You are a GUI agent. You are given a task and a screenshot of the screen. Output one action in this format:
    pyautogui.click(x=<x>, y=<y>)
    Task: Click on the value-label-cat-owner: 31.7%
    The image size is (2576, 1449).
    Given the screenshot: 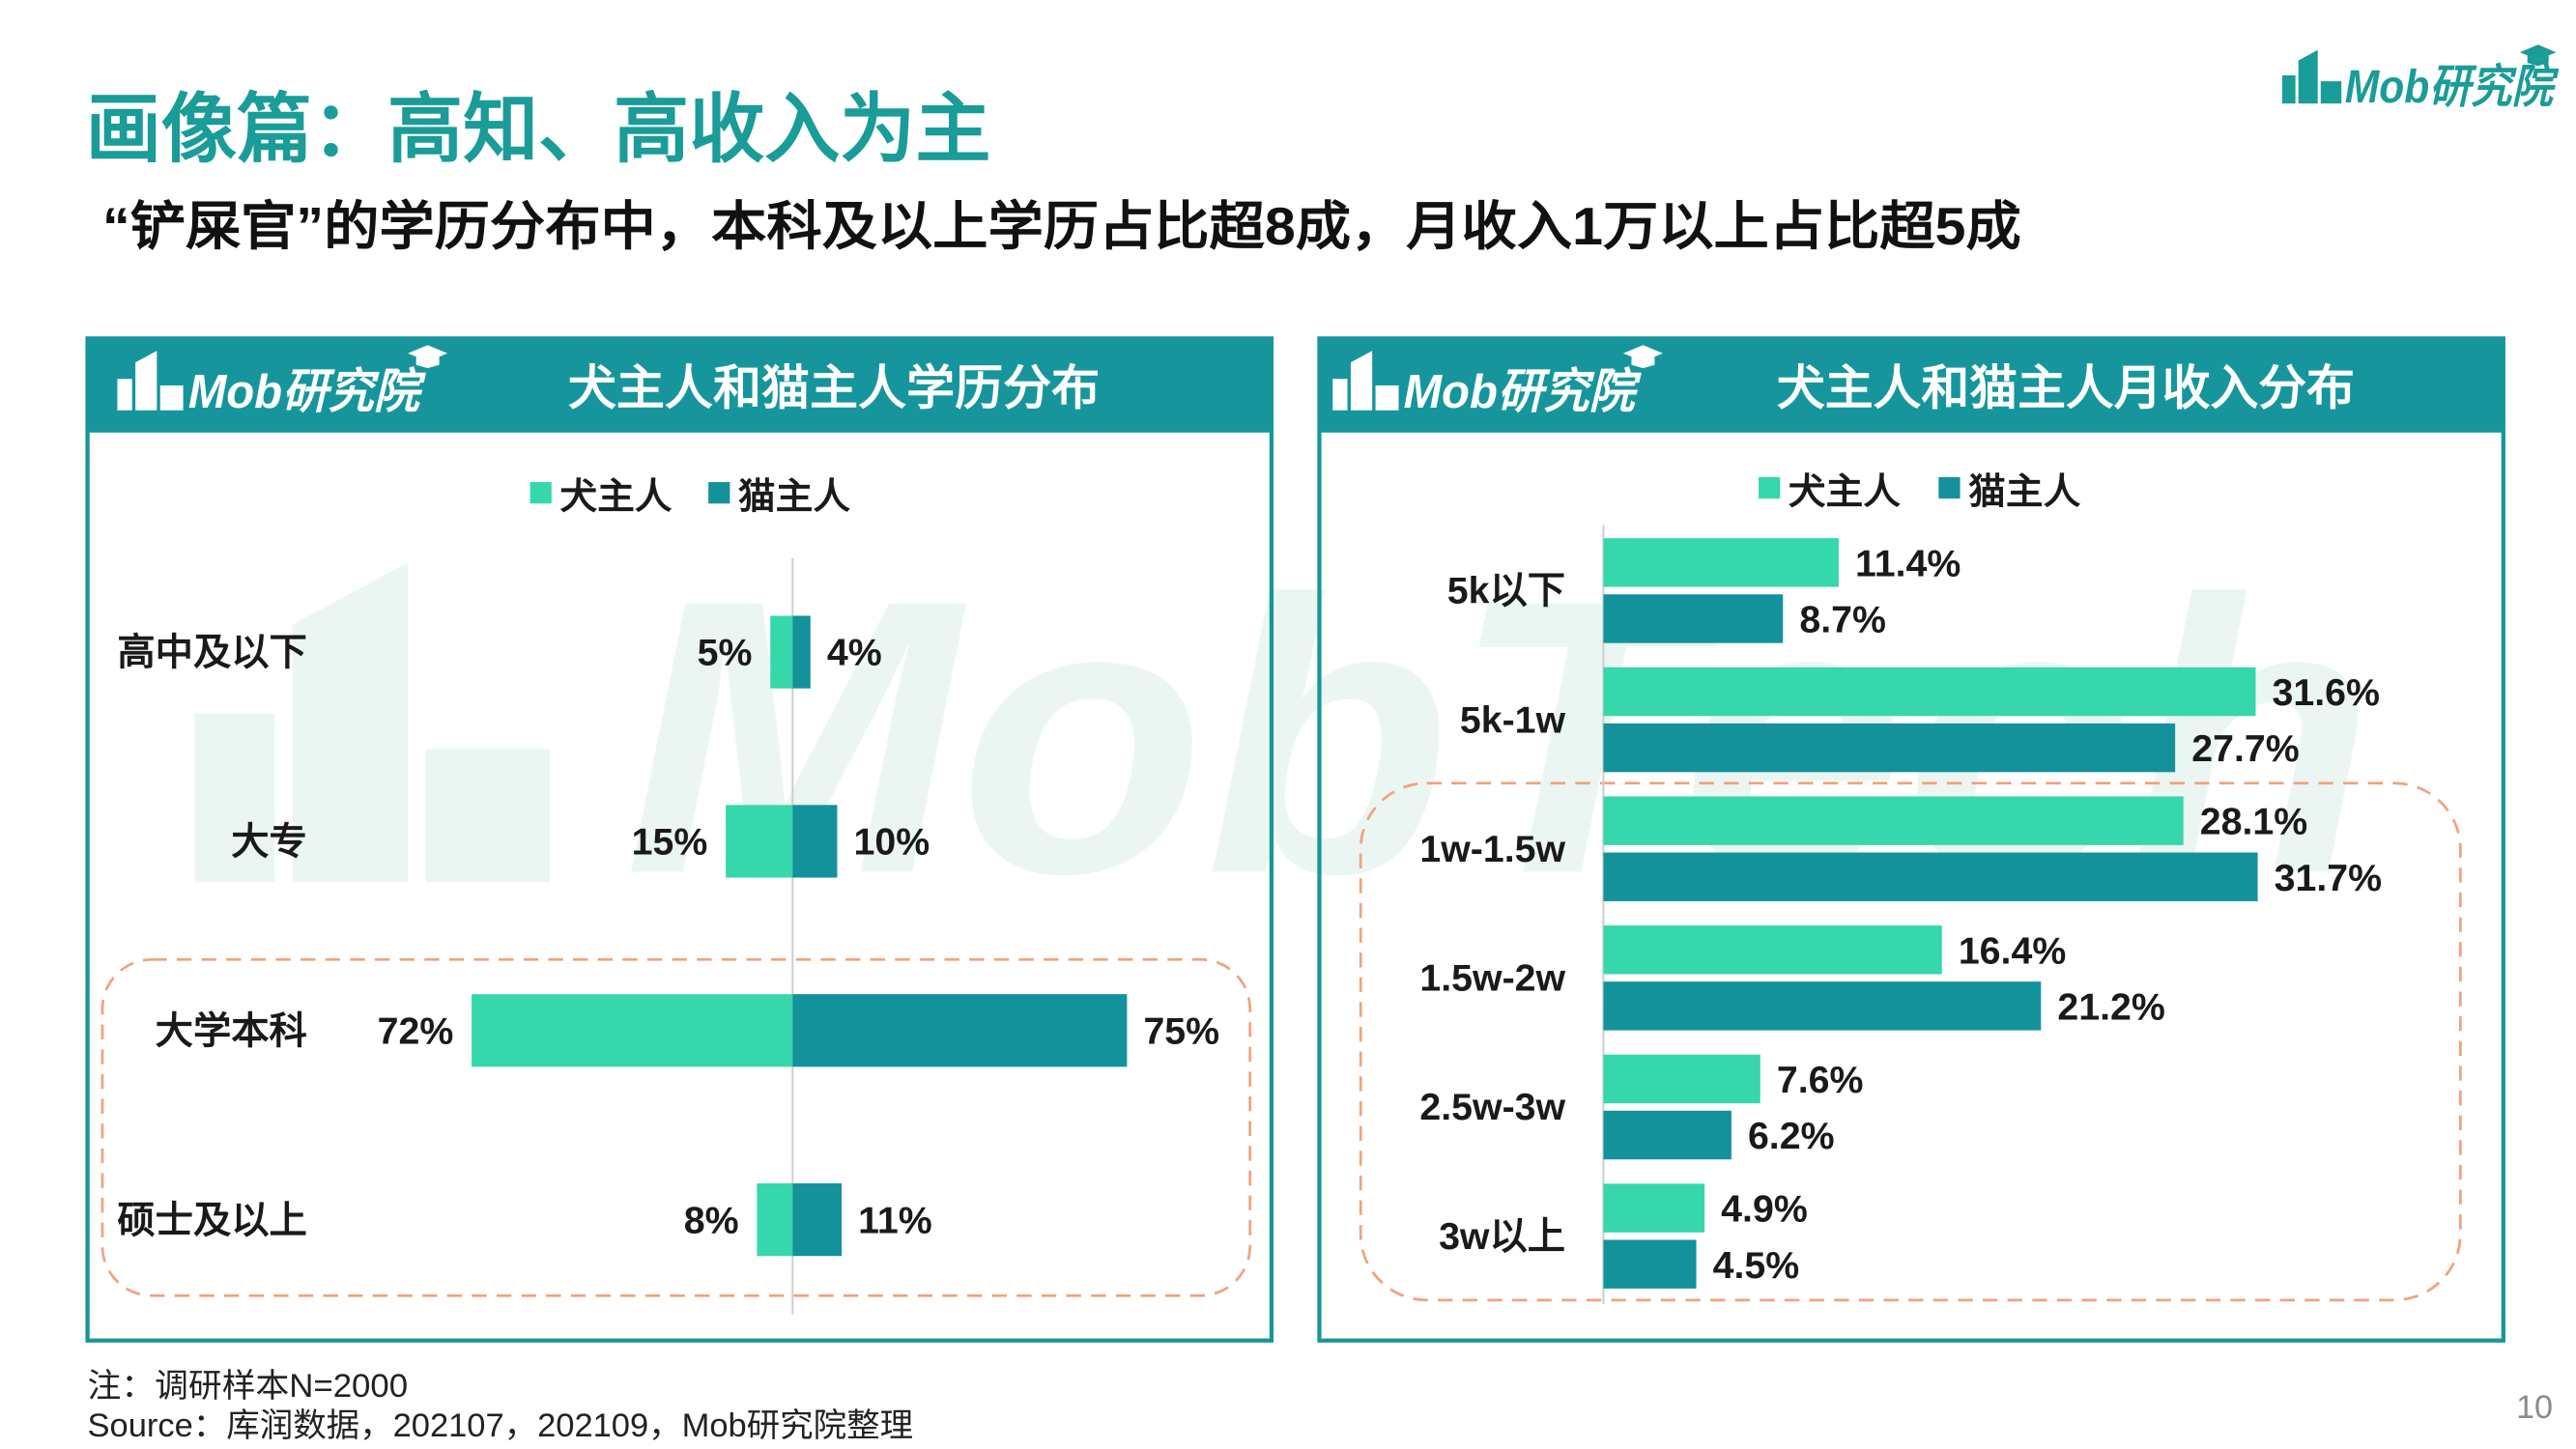 What is the action you would take?
    pyautogui.click(x=2329, y=878)
    